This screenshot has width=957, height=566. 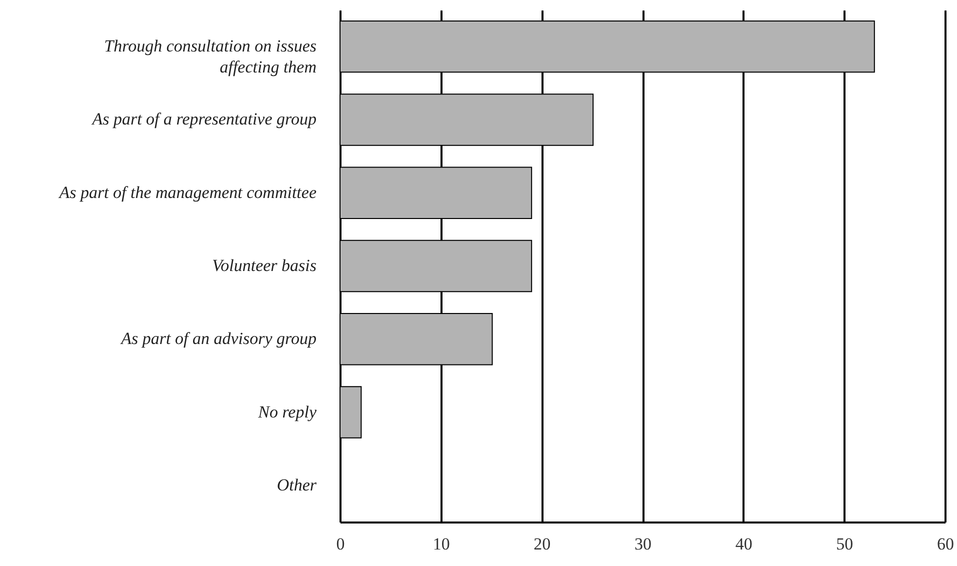 What do you see at coordinates (643, 544) in the screenshot?
I see `x-tick-label: 30` at bounding box center [643, 544].